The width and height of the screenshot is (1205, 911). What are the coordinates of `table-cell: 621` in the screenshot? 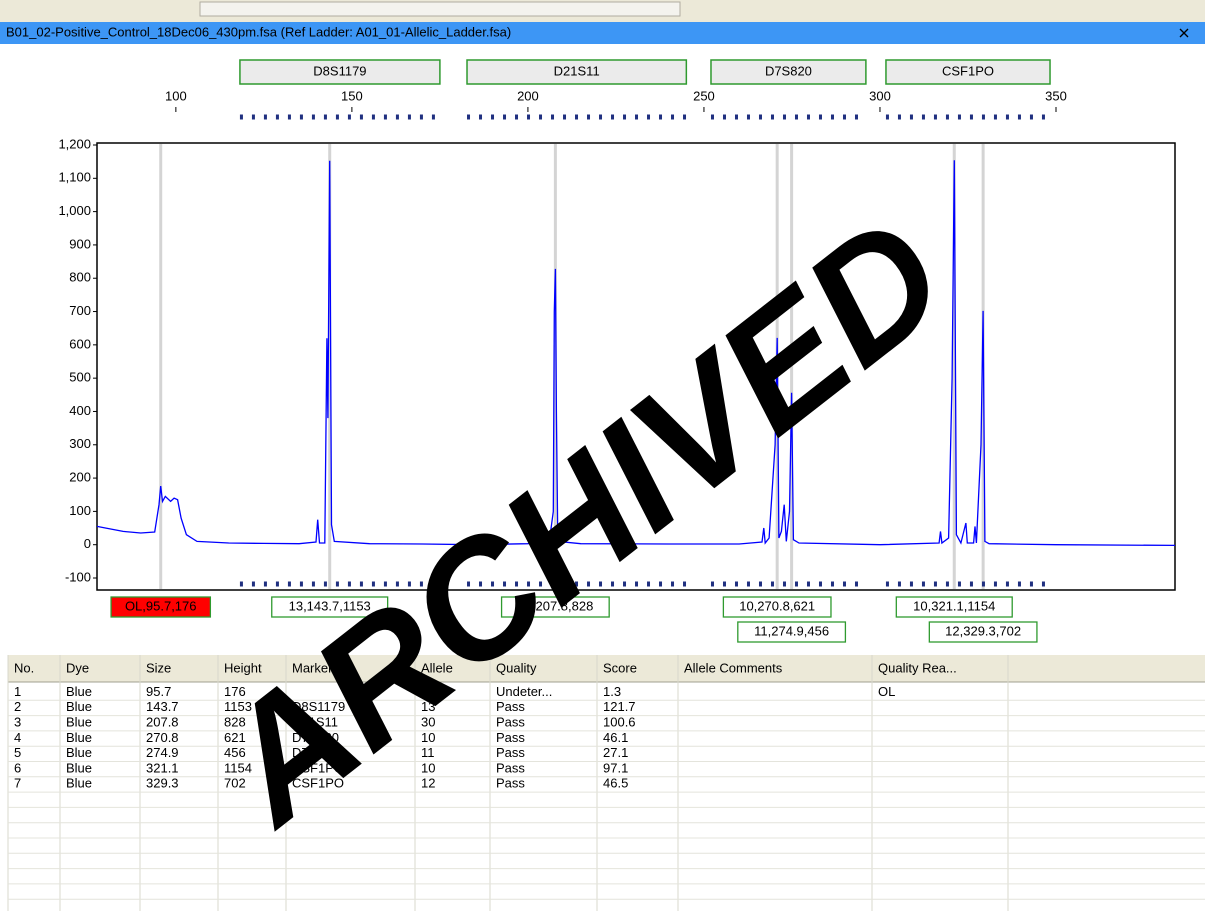 It's located at (235, 737).